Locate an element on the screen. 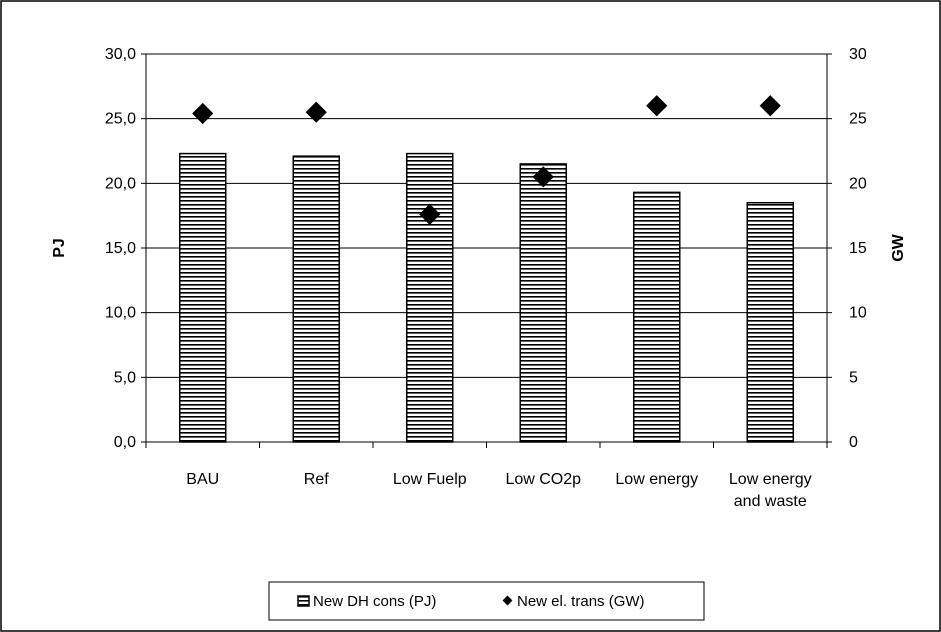 The height and width of the screenshot is (632, 941). y-tick-label: 10,0 is located at coordinates (120, 313).